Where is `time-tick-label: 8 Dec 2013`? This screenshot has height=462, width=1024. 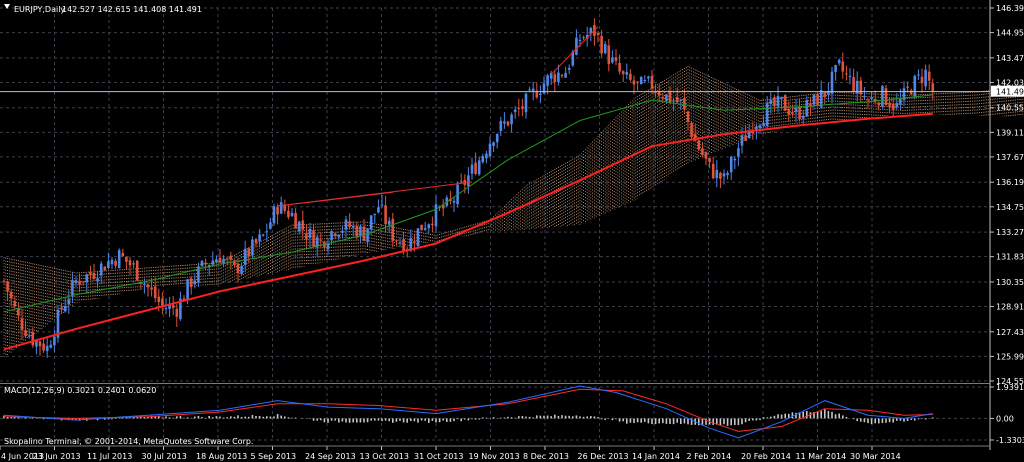 time-tick-label: 8 Dec 2013 is located at coordinates (546, 456).